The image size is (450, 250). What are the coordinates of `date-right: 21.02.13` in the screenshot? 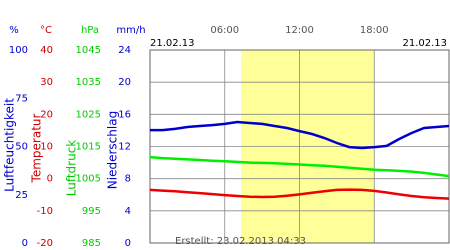 It's located at (424, 43).